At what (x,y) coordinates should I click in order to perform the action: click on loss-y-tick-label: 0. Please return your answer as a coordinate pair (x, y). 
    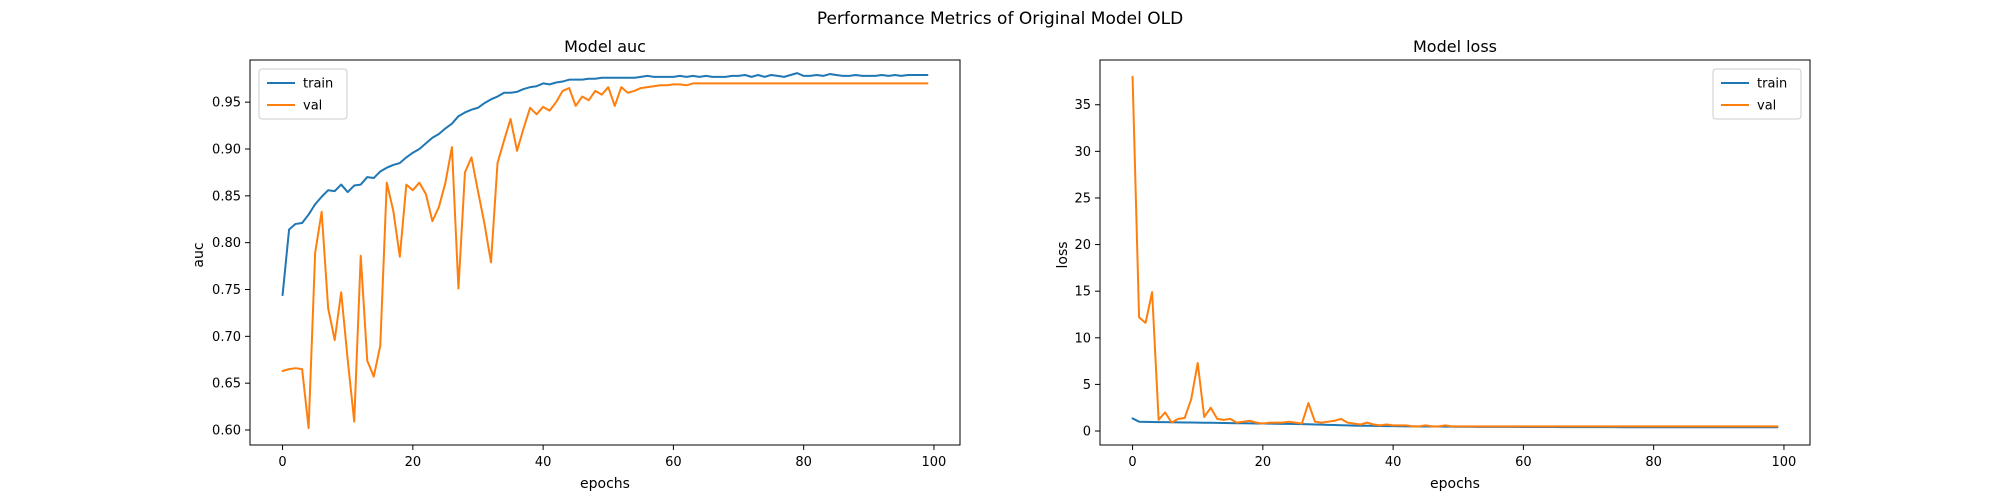
    Looking at the image, I should click on (1087, 432).